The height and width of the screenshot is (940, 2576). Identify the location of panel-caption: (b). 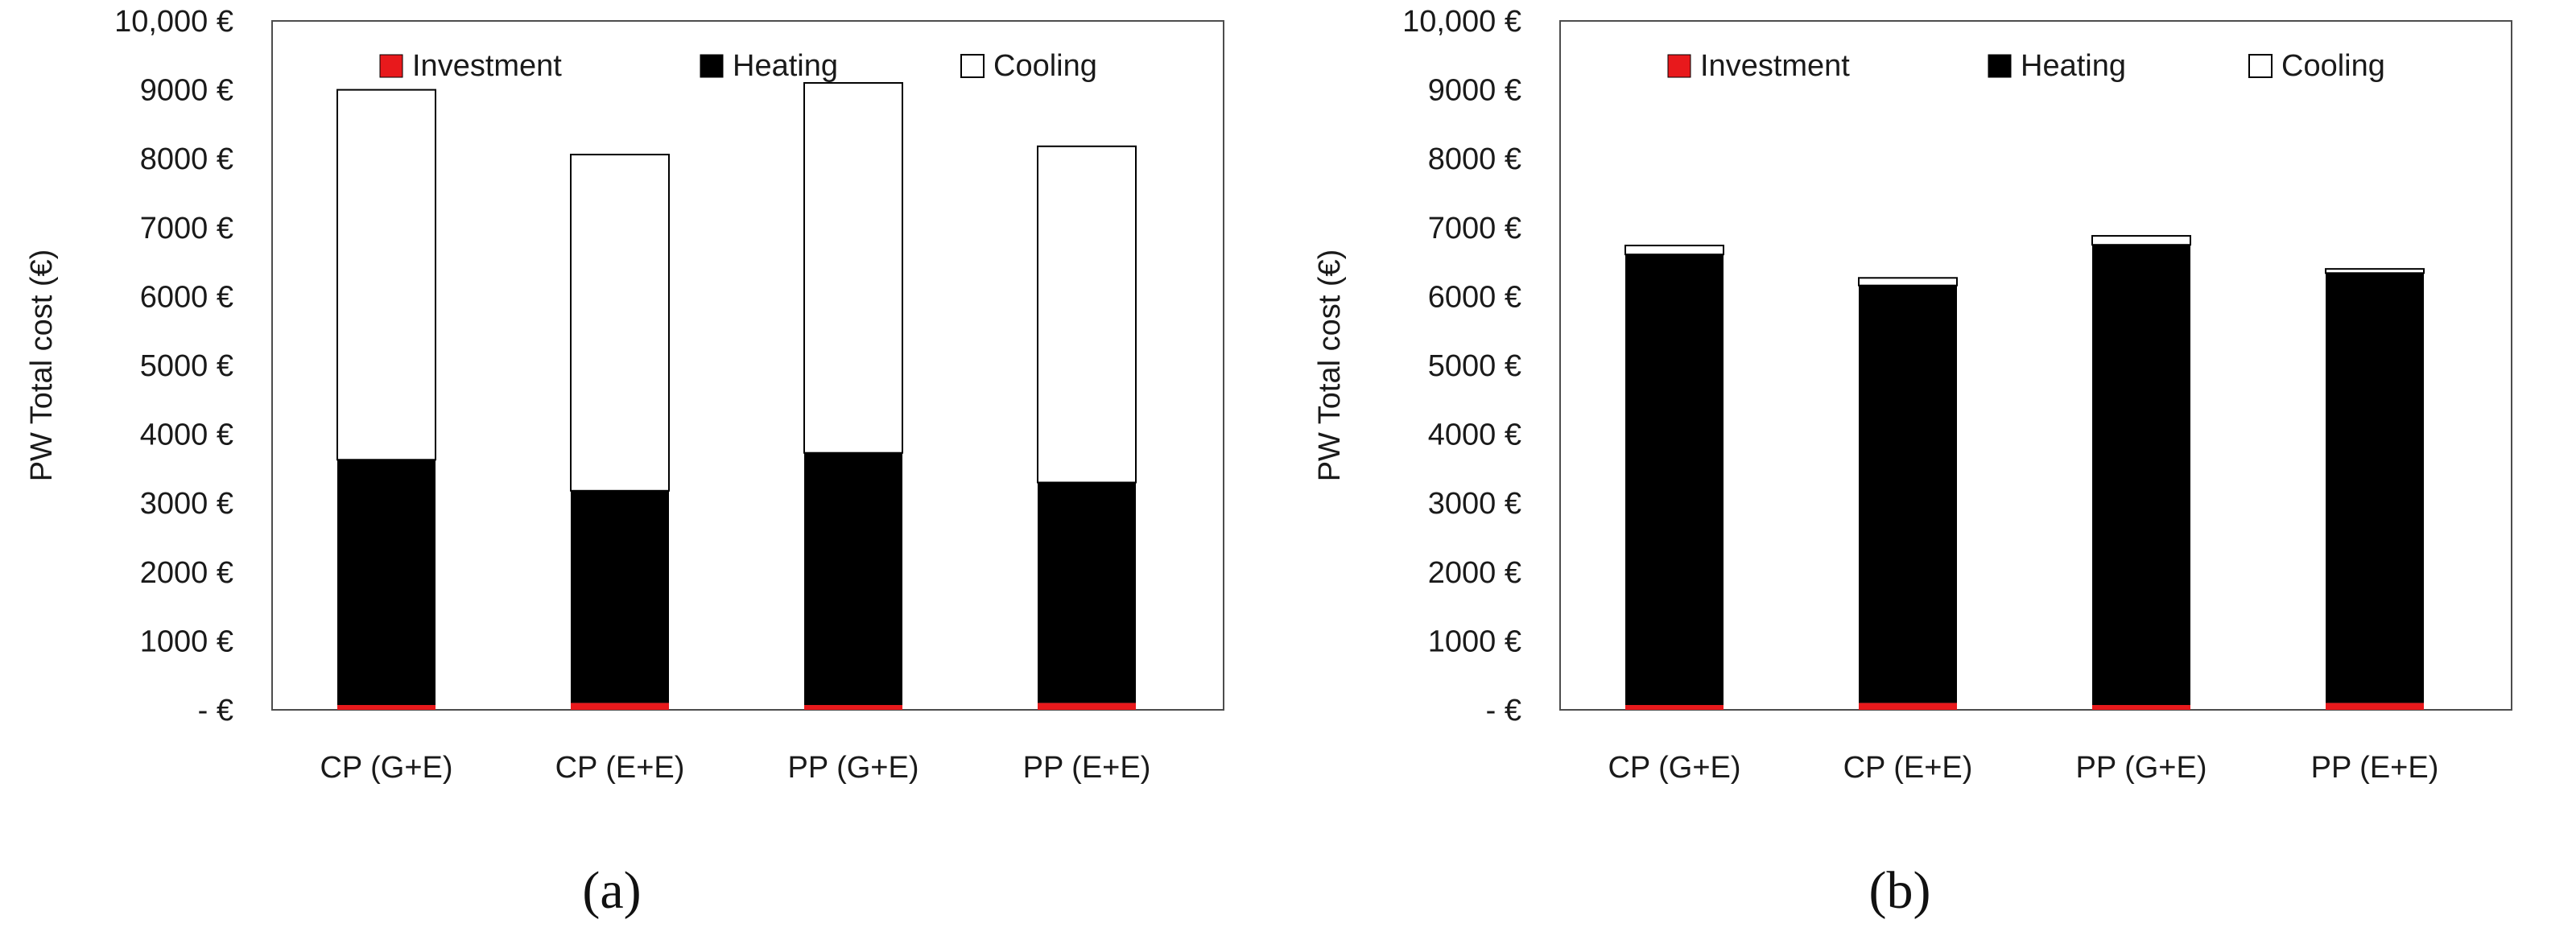
(1900, 890).